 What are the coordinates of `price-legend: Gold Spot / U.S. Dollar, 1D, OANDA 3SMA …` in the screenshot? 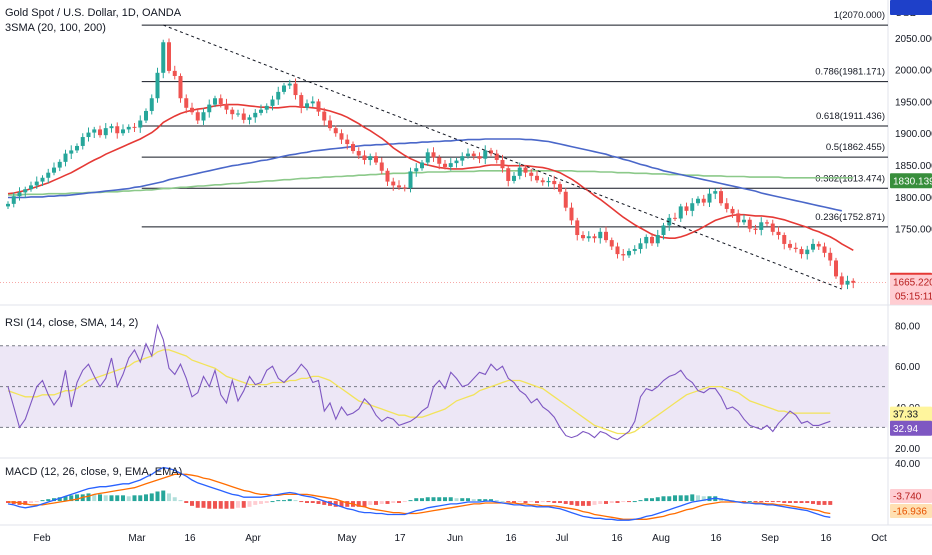 It's located at (93, 21).